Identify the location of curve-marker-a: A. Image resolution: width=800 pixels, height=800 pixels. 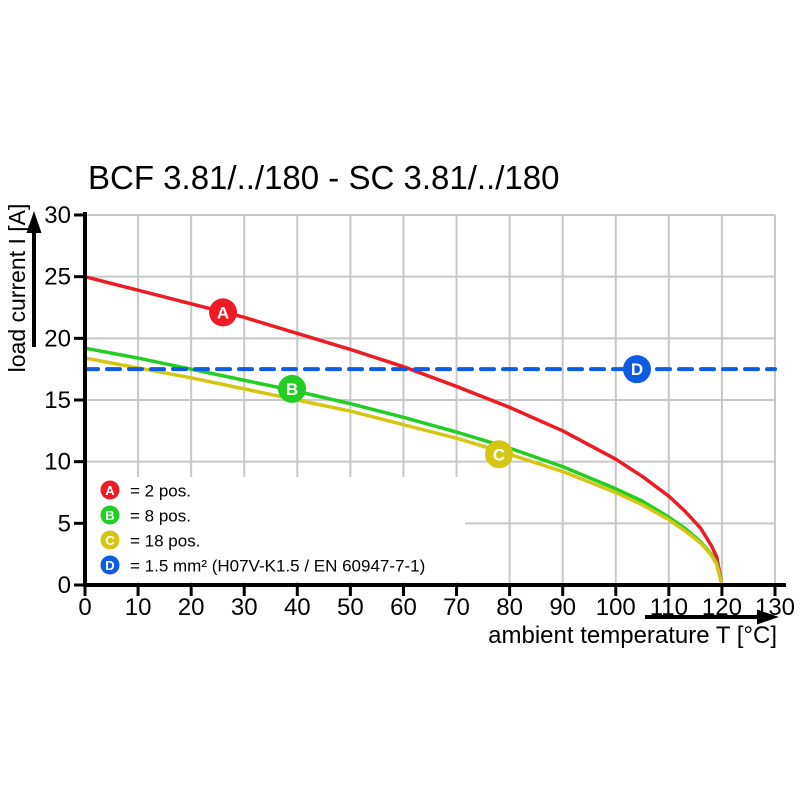
(223, 312).